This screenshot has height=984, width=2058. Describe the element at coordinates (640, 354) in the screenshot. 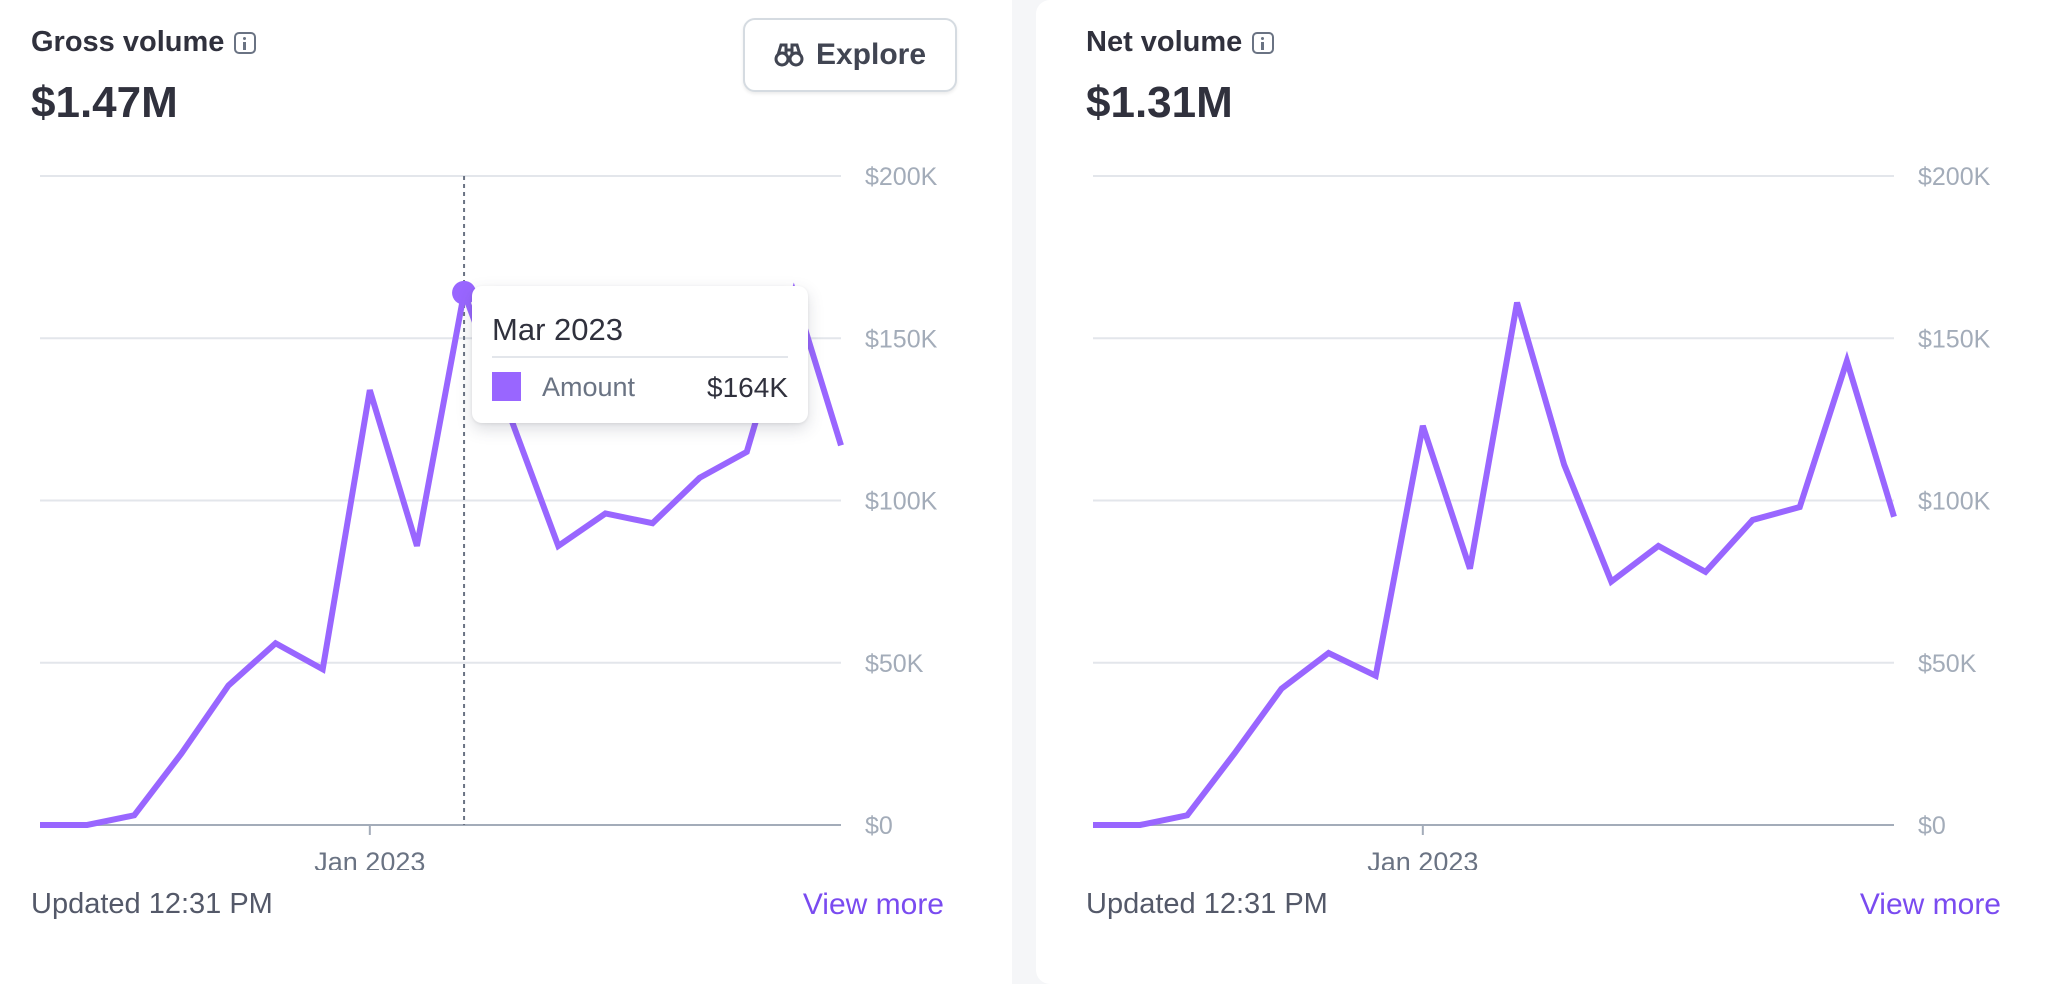

I see `chart-tooltip: Mar 2023 Amount $164K` at that location.